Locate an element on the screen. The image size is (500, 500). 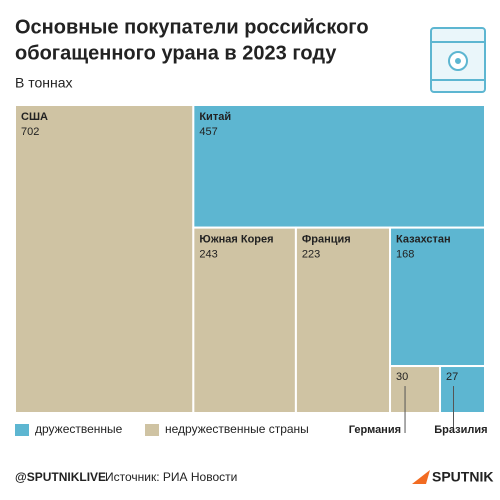
logo-mark is located at coordinates (421, 477).